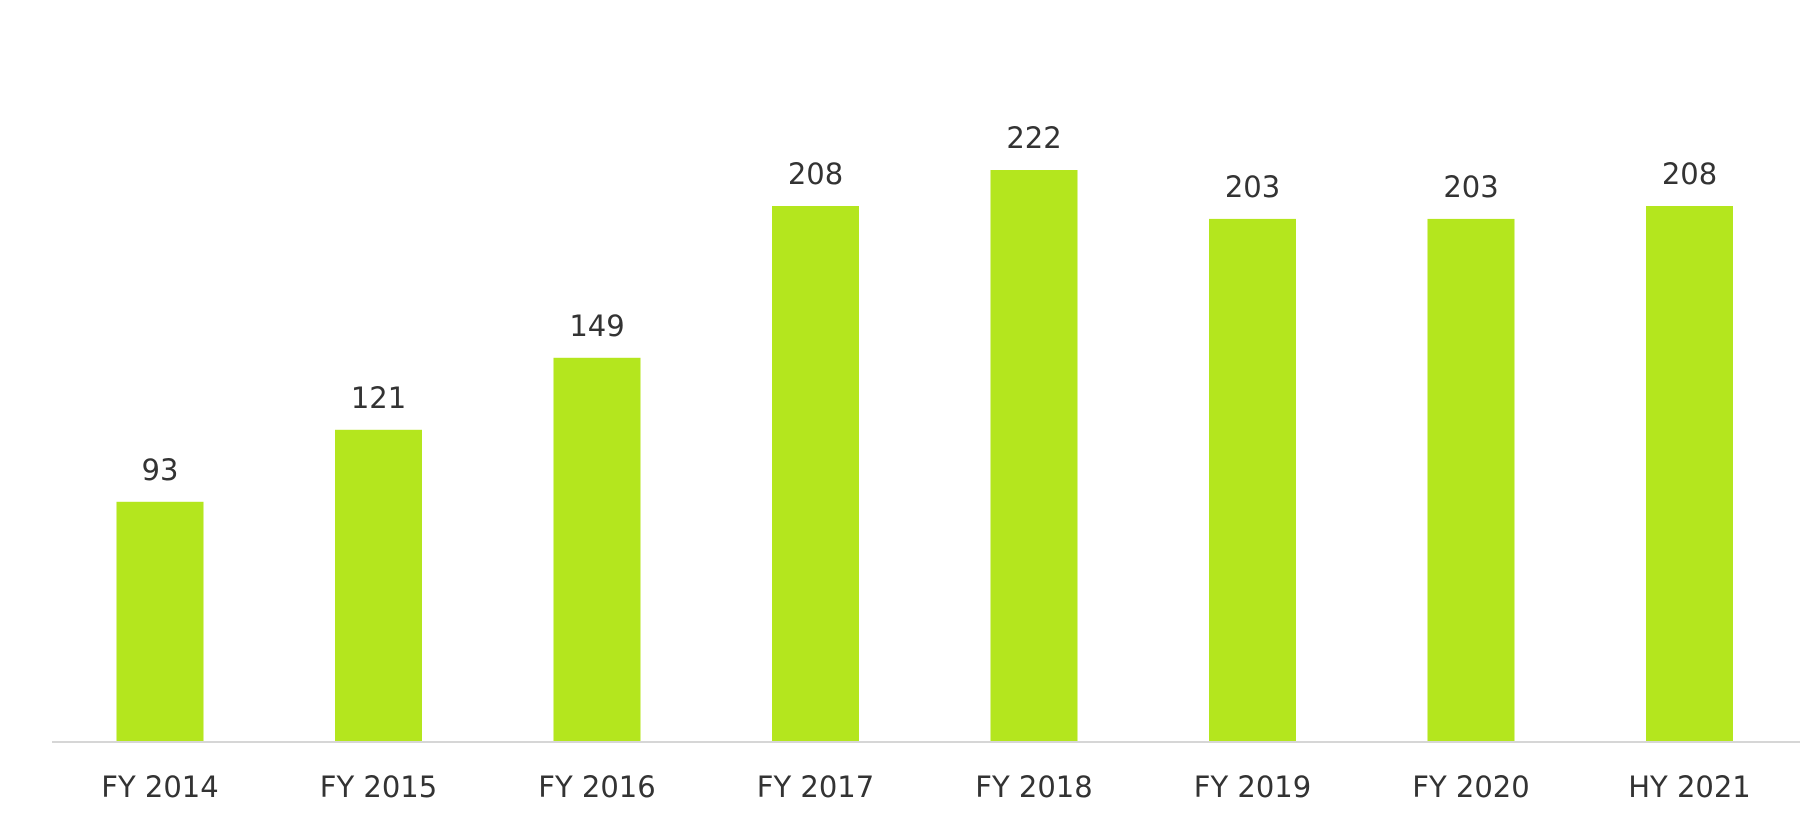 The width and height of the screenshot is (1811, 839). Describe the element at coordinates (160, 470) in the screenshot. I see `data-label-0: 93` at that location.